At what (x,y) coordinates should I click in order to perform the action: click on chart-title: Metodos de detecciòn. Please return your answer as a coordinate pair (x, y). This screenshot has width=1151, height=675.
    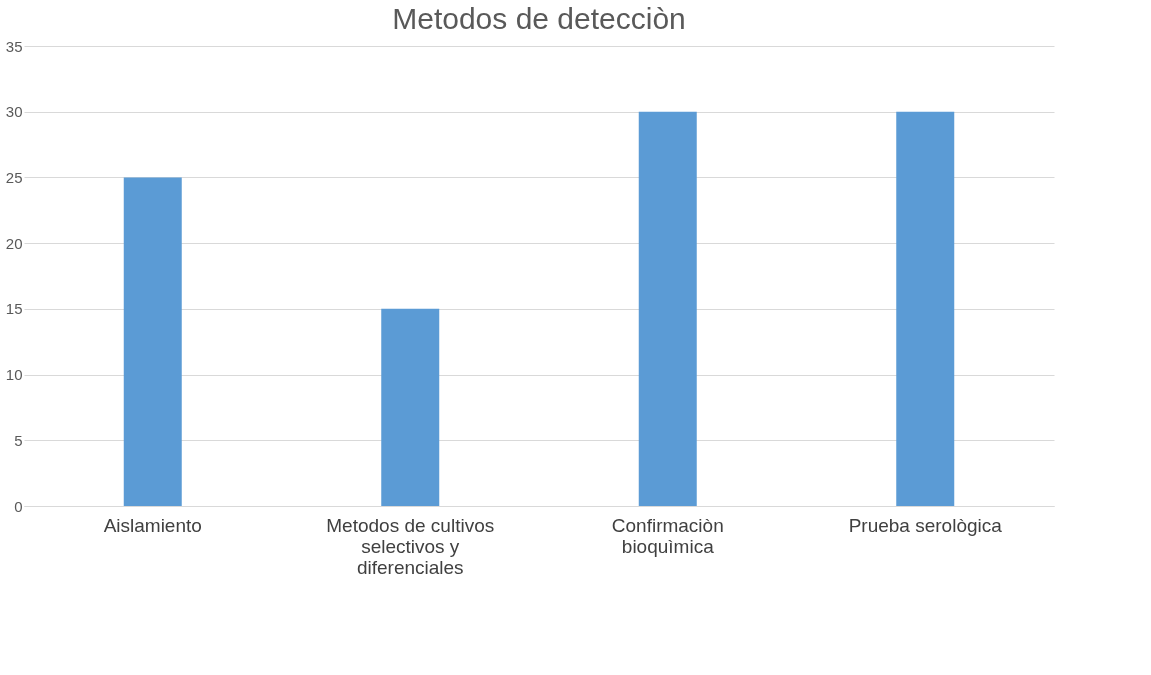
    Looking at the image, I should click on (539, 18).